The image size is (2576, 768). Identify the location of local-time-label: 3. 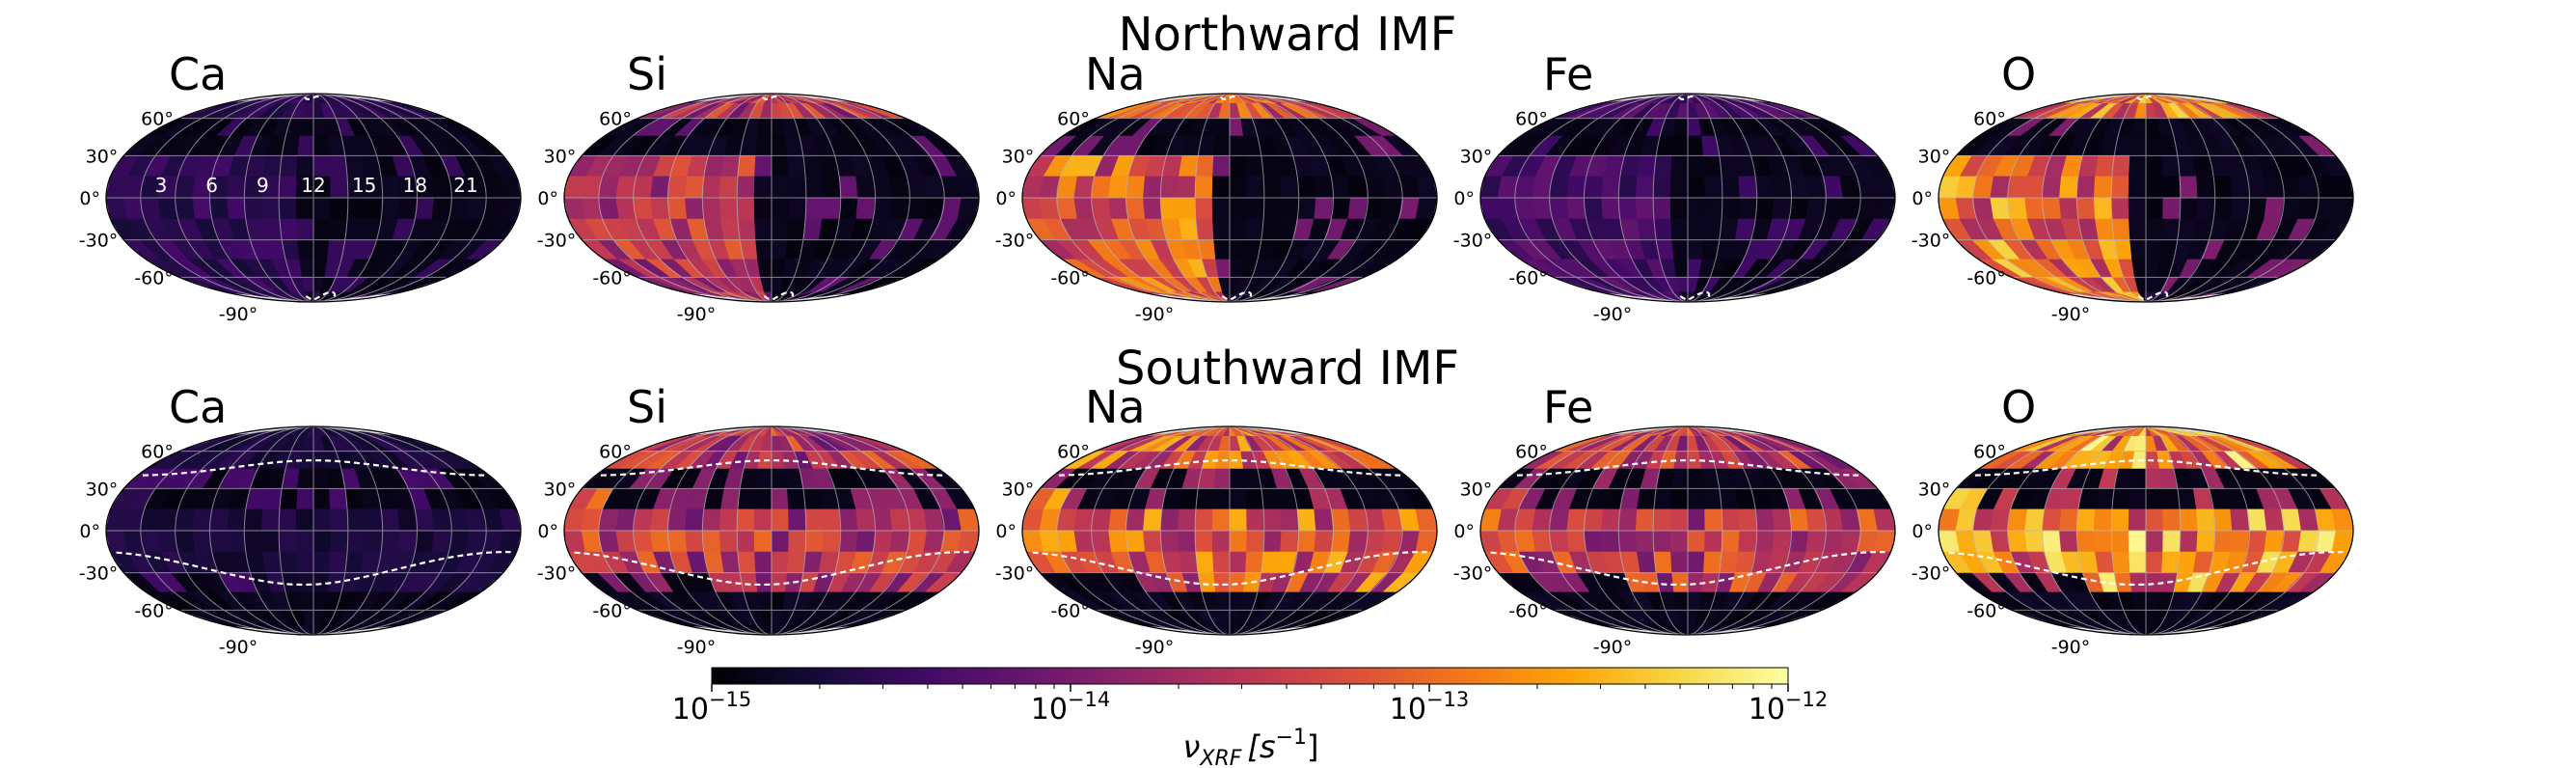
(161, 185).